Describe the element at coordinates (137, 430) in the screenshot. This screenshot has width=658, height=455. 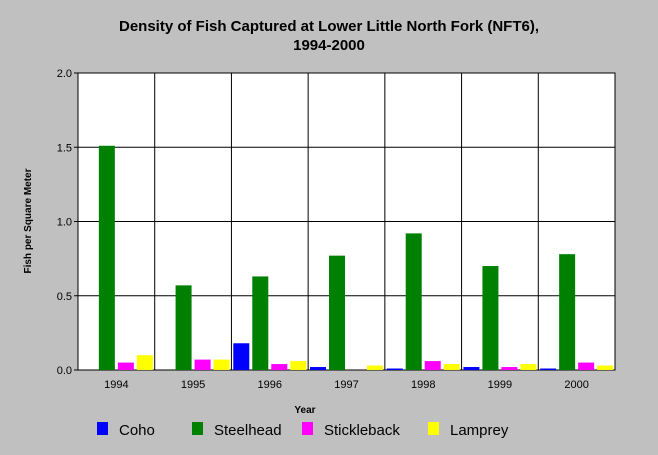
I see `legend-label-coho: Coho` at that location.